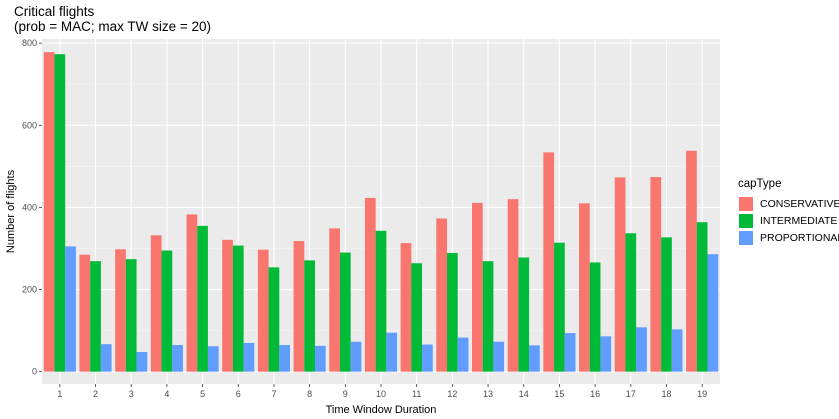 The width and height of the screenshot is (839, 419). I want to click on x-tick-label: 7, so click(273, 394).